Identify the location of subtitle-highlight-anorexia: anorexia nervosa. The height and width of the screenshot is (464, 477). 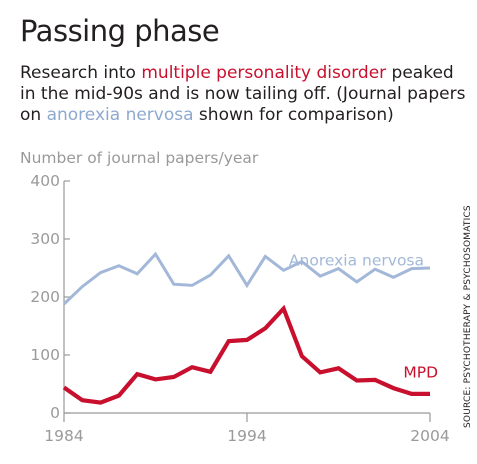
(120, 115).